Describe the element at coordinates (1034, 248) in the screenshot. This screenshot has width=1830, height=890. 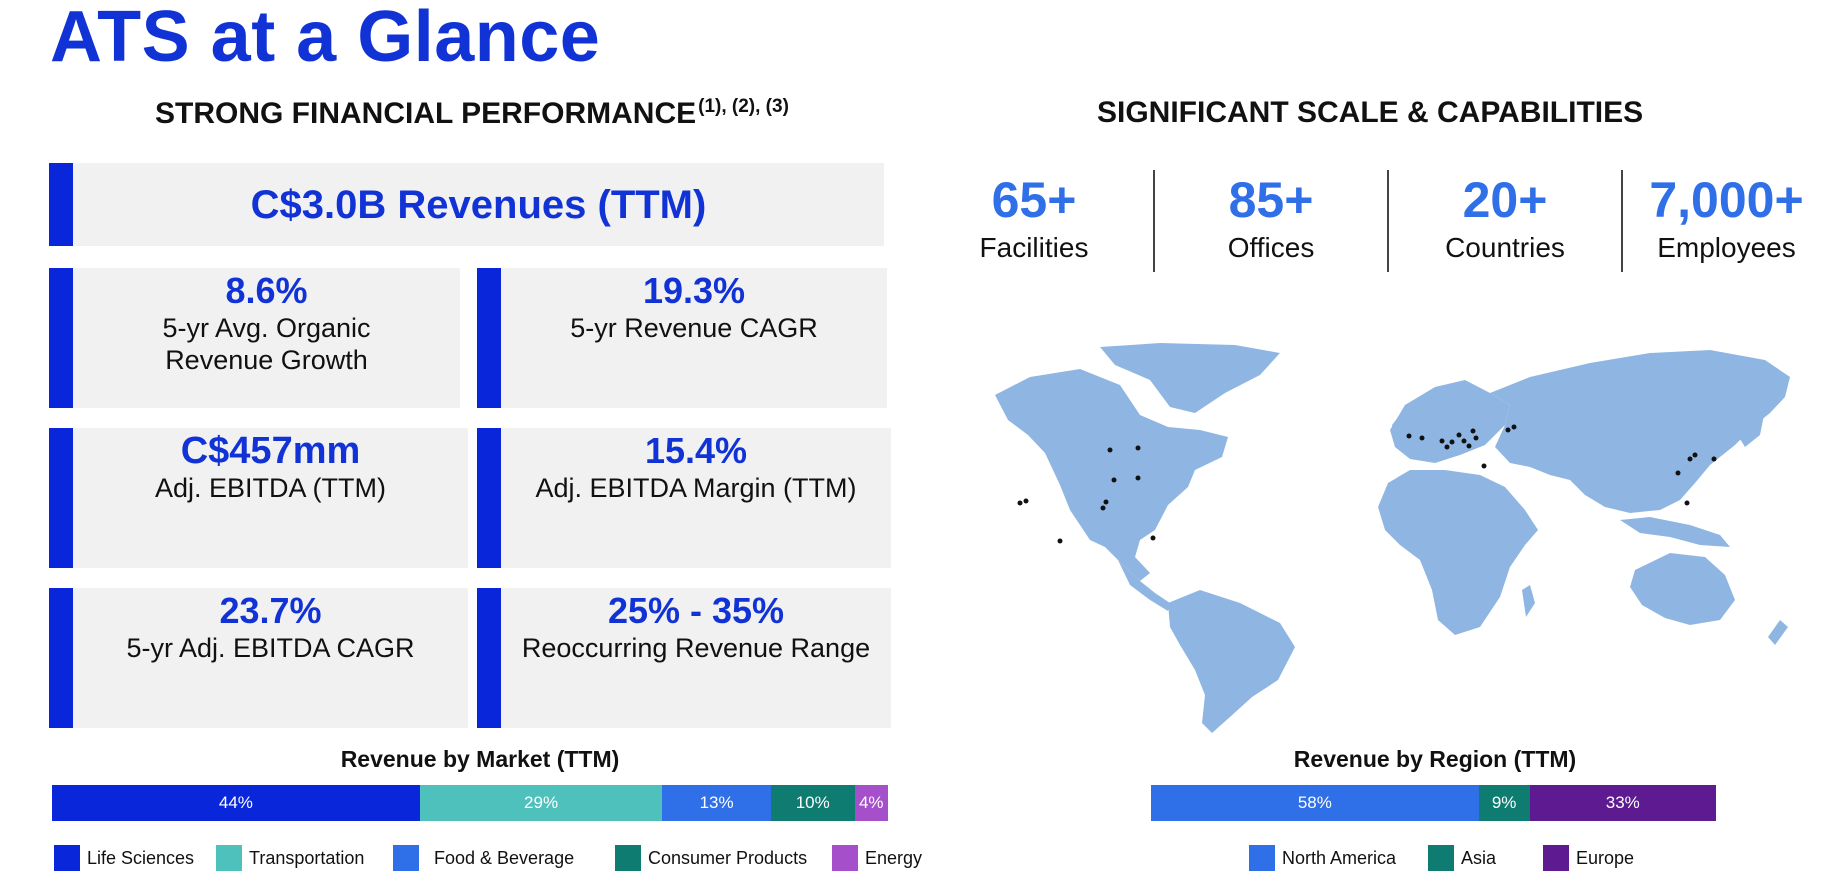
I see `stat-label: Facilities` at that location.